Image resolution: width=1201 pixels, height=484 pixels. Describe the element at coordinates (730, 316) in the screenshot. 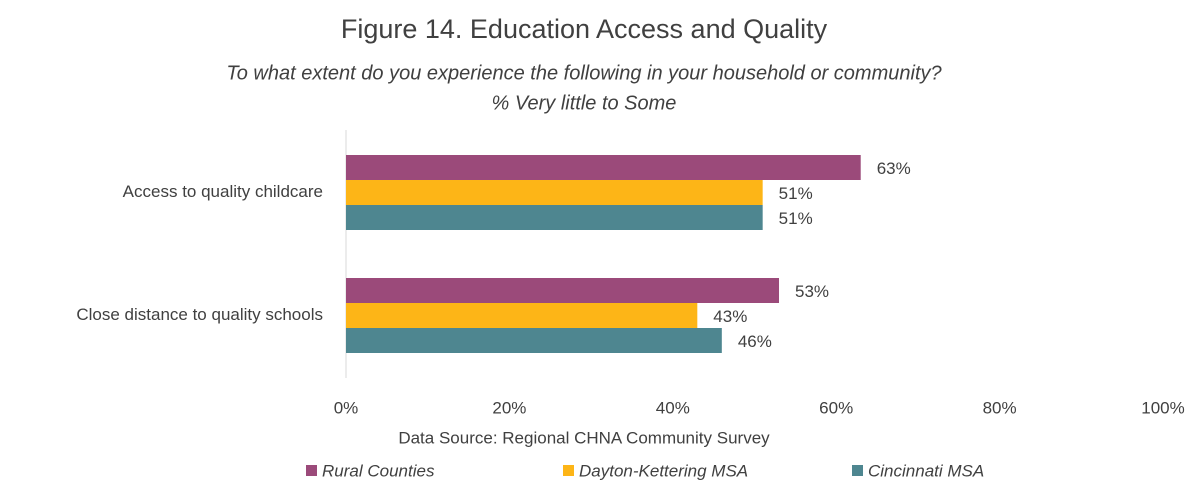

I see `data-label: 43%` at that location.